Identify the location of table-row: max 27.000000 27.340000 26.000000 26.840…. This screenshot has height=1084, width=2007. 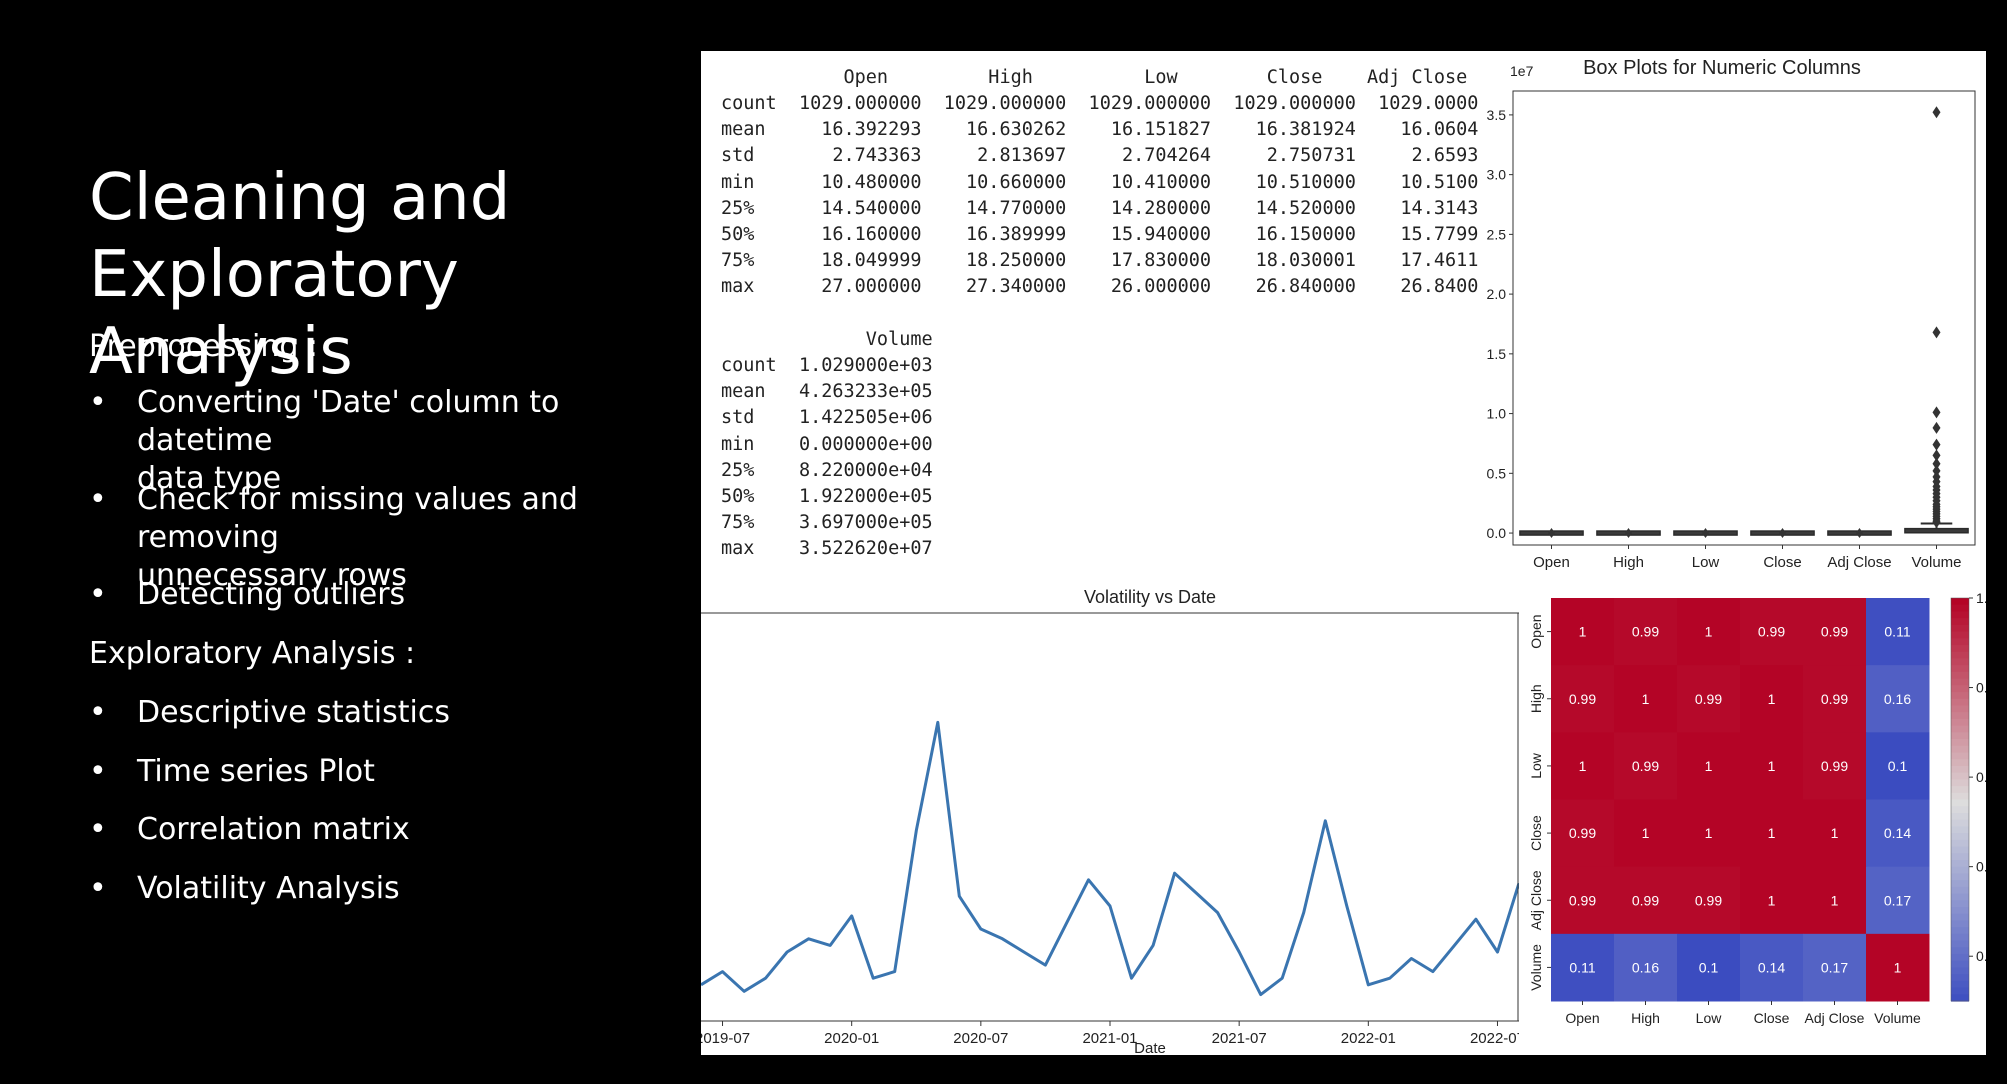
(1111, 287).